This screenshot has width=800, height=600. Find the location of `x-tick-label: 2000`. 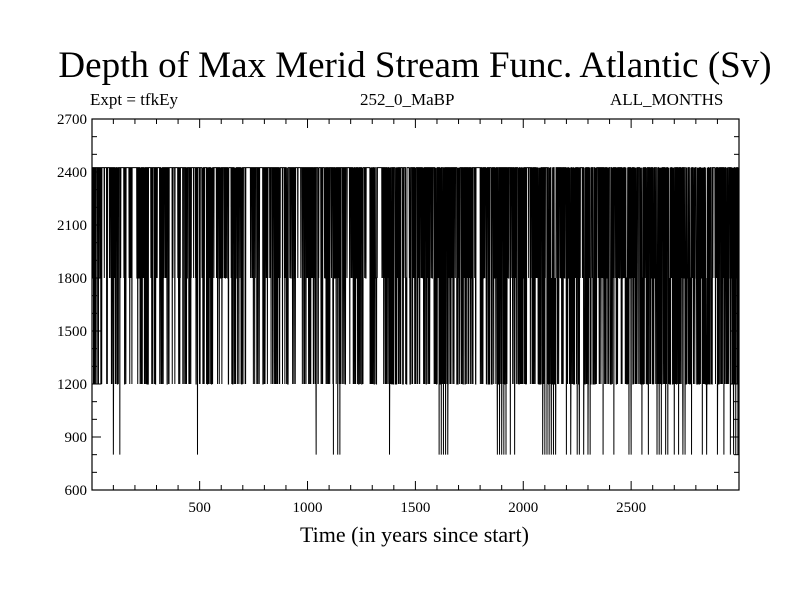

x-tick-label: 2000 is located at coordinates (523, 508).